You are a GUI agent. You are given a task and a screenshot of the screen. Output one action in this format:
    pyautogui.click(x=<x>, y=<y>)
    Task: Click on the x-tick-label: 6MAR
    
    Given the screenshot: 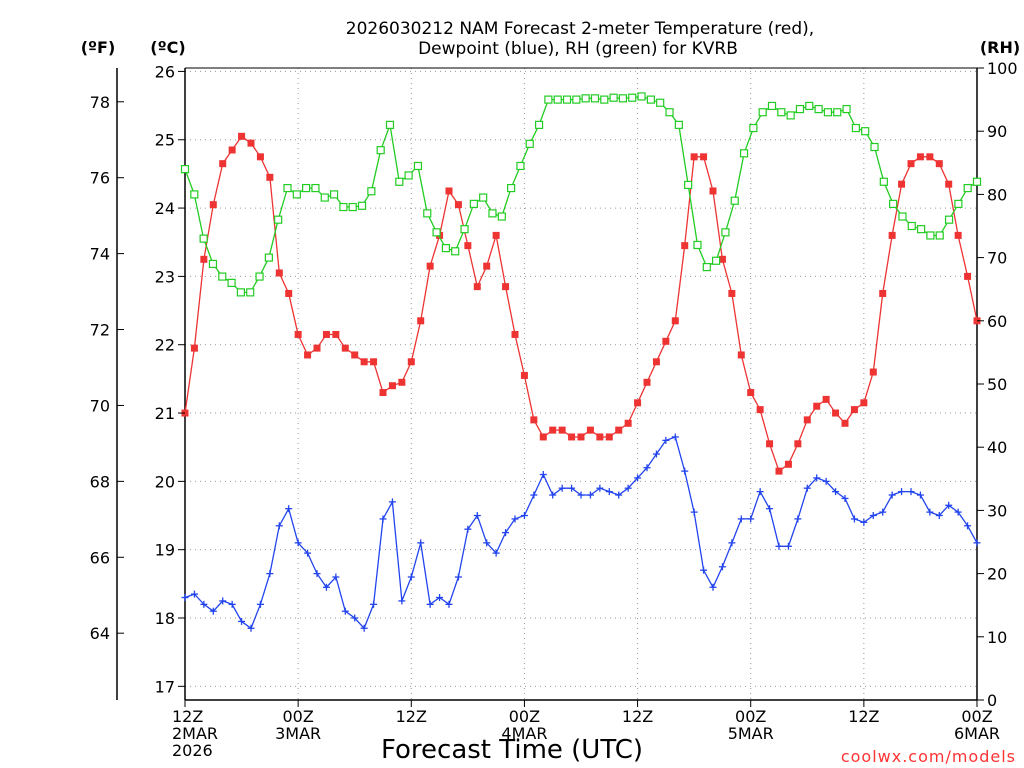 What is the action you would take?
    pyautogui.click(x=977, y=733)
    